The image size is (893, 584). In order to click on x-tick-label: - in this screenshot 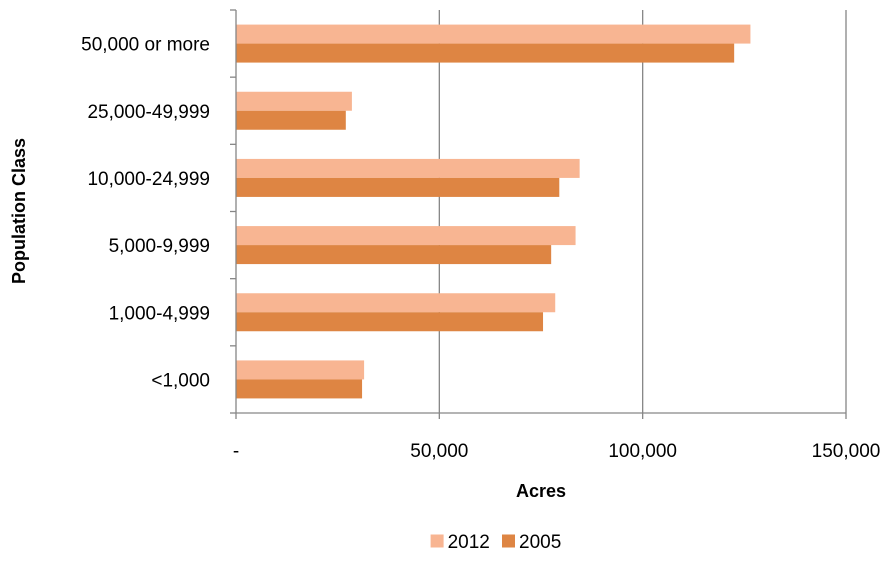, I will do `click(236, 451)`.